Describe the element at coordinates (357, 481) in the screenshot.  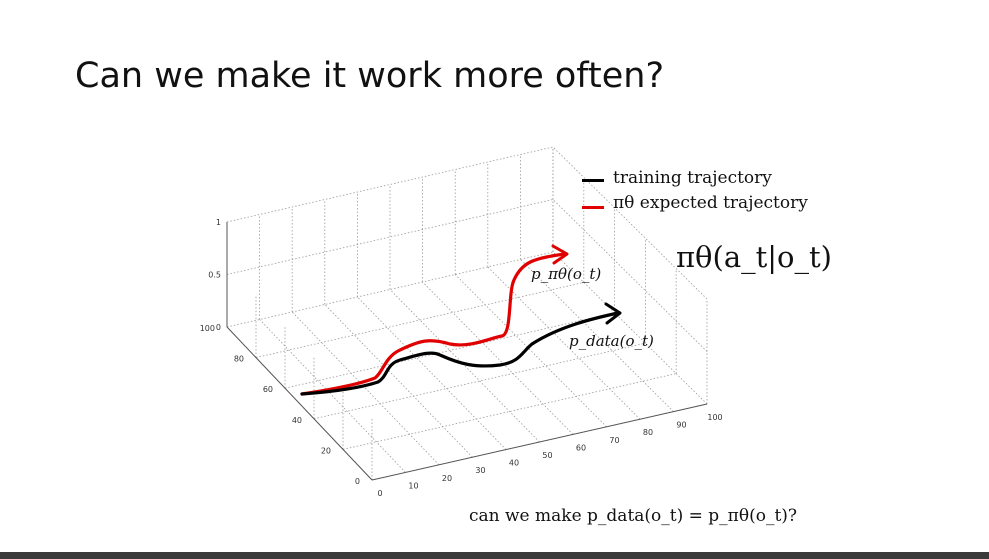
I see `y-tick-label: 0` at that location.